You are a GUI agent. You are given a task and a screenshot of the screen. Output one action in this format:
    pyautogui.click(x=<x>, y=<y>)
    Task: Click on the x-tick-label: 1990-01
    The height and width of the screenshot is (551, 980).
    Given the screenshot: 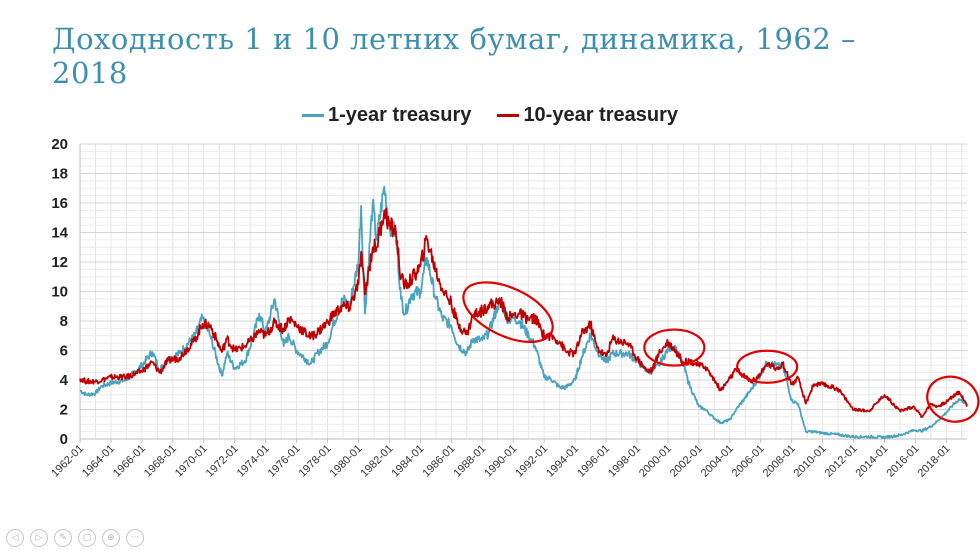 What is the action you would take?
    pyautogui.click(x=500, y=461)
    